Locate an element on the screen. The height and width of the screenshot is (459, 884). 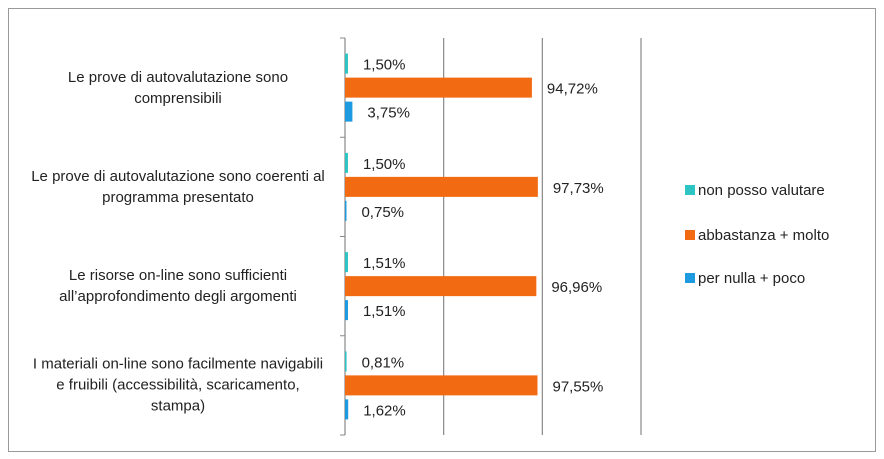
value-label: 96,96% is located at coordinates (576, 287).